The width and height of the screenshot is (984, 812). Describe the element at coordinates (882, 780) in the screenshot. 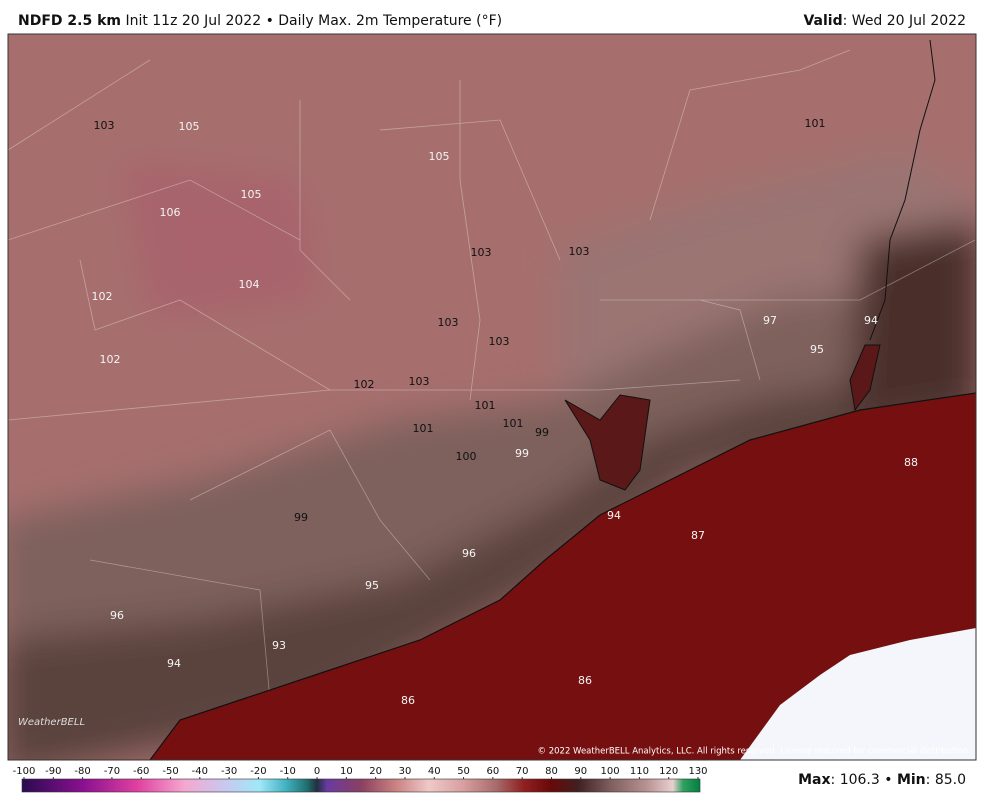

I see `max-min: Max: 106.3 • Min: 85.0` at that location.